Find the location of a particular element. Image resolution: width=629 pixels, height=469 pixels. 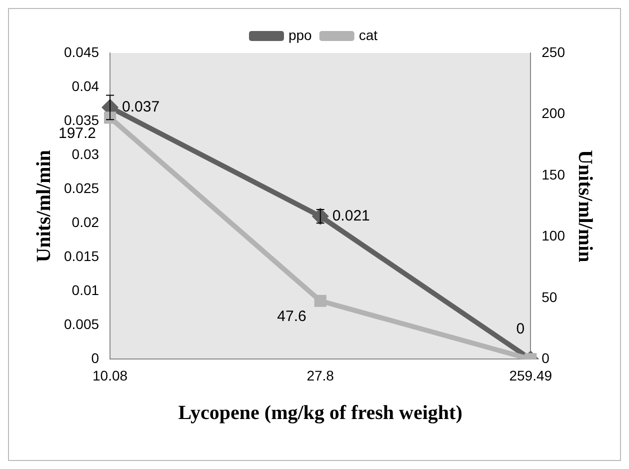

y-tick-label: 0.015 is located at coordinates (82, 256).